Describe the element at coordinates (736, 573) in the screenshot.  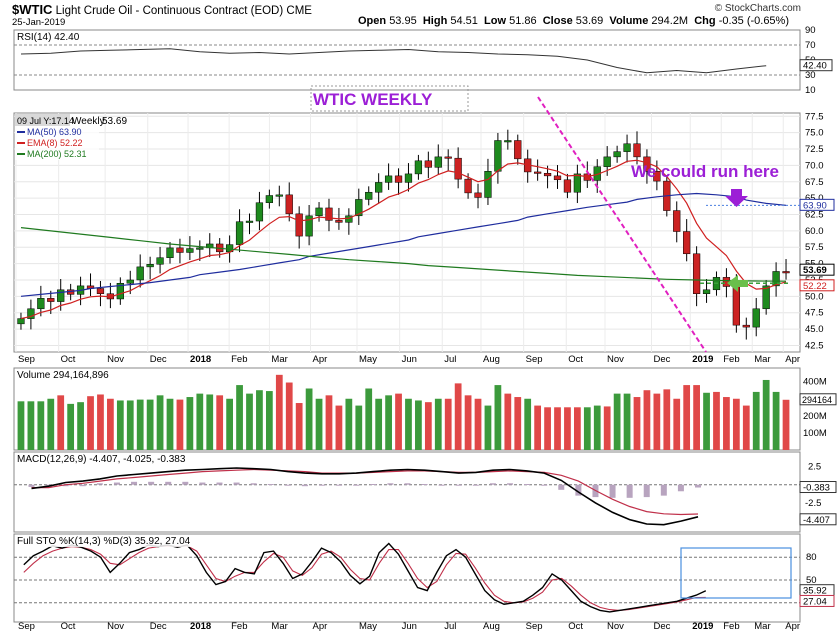
I see `sto-highlight-box` at that location.